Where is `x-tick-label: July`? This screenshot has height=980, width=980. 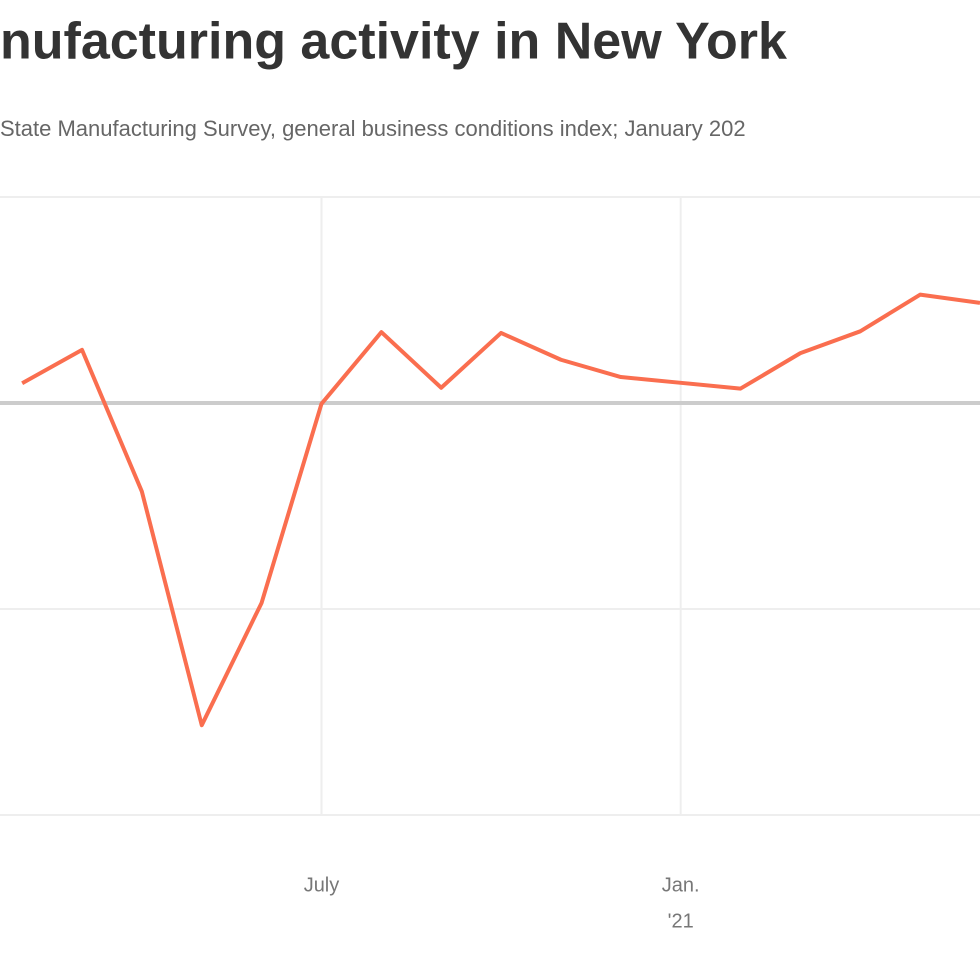 x-tick-label: July is located at coordinates (322, 885).